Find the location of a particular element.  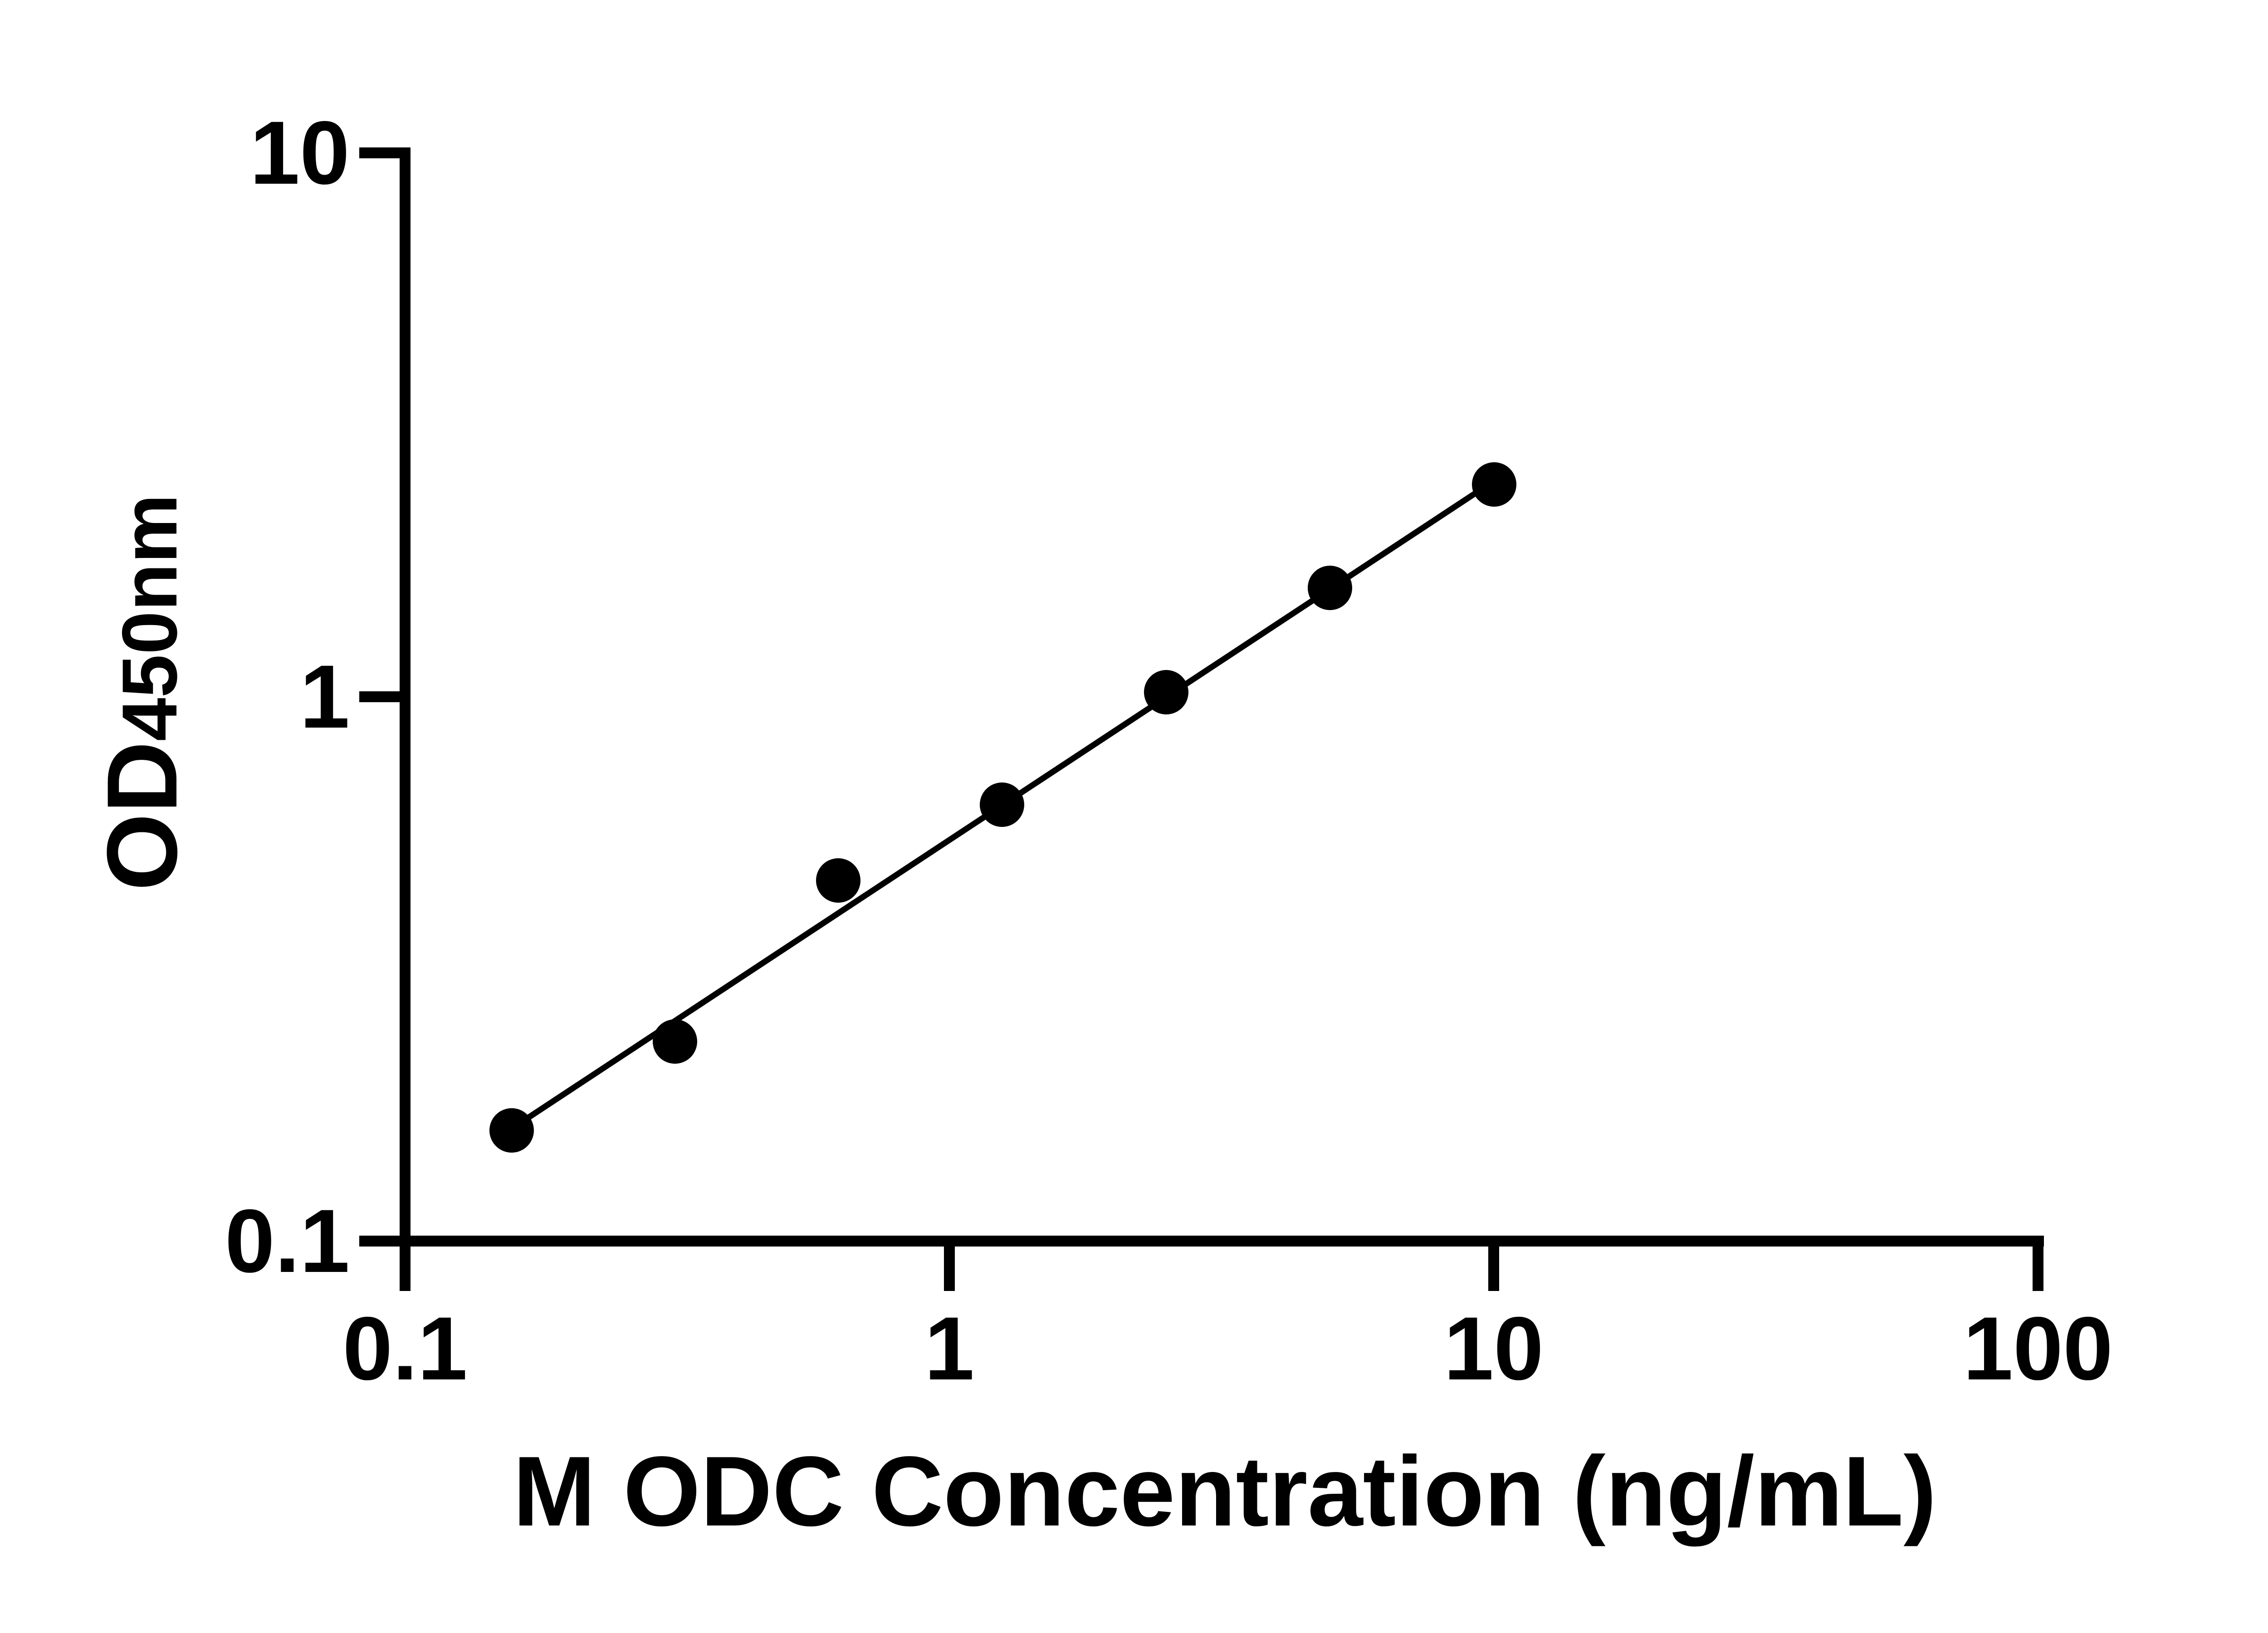

svg-text: M ODC Concentration (ng/mL) is located at coordinates (1225, 1491).